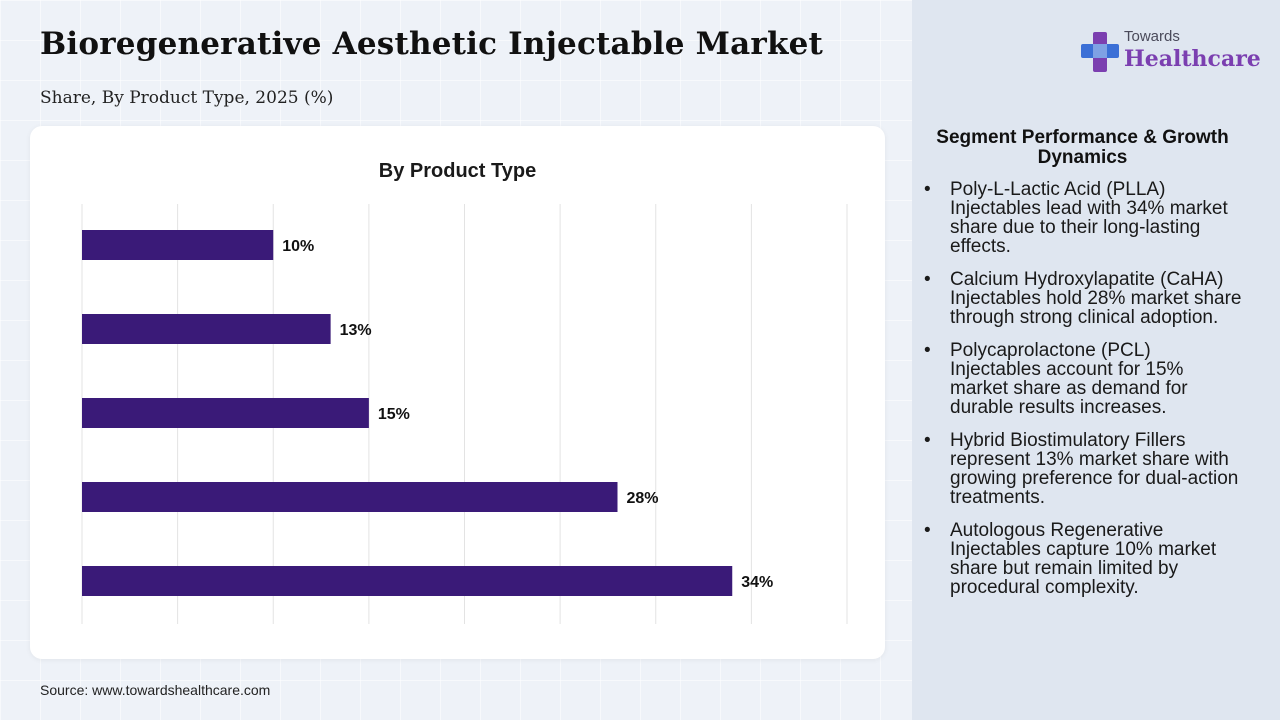 The image size is (1280, 720). What do you see at coordinates (394, 414) in the screenshot?
I see `data-label: 15%` at bounding box center [394, 414].